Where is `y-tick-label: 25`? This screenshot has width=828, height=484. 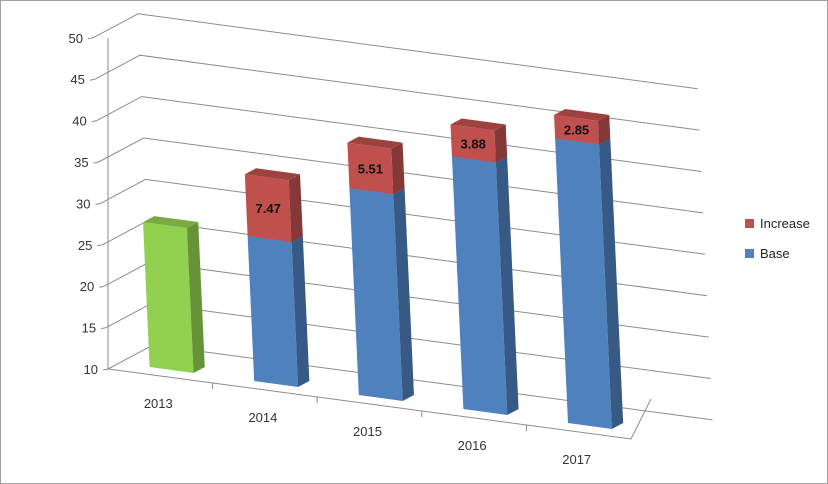
y-tick-label: 25 is located at coordinates (85, 245).